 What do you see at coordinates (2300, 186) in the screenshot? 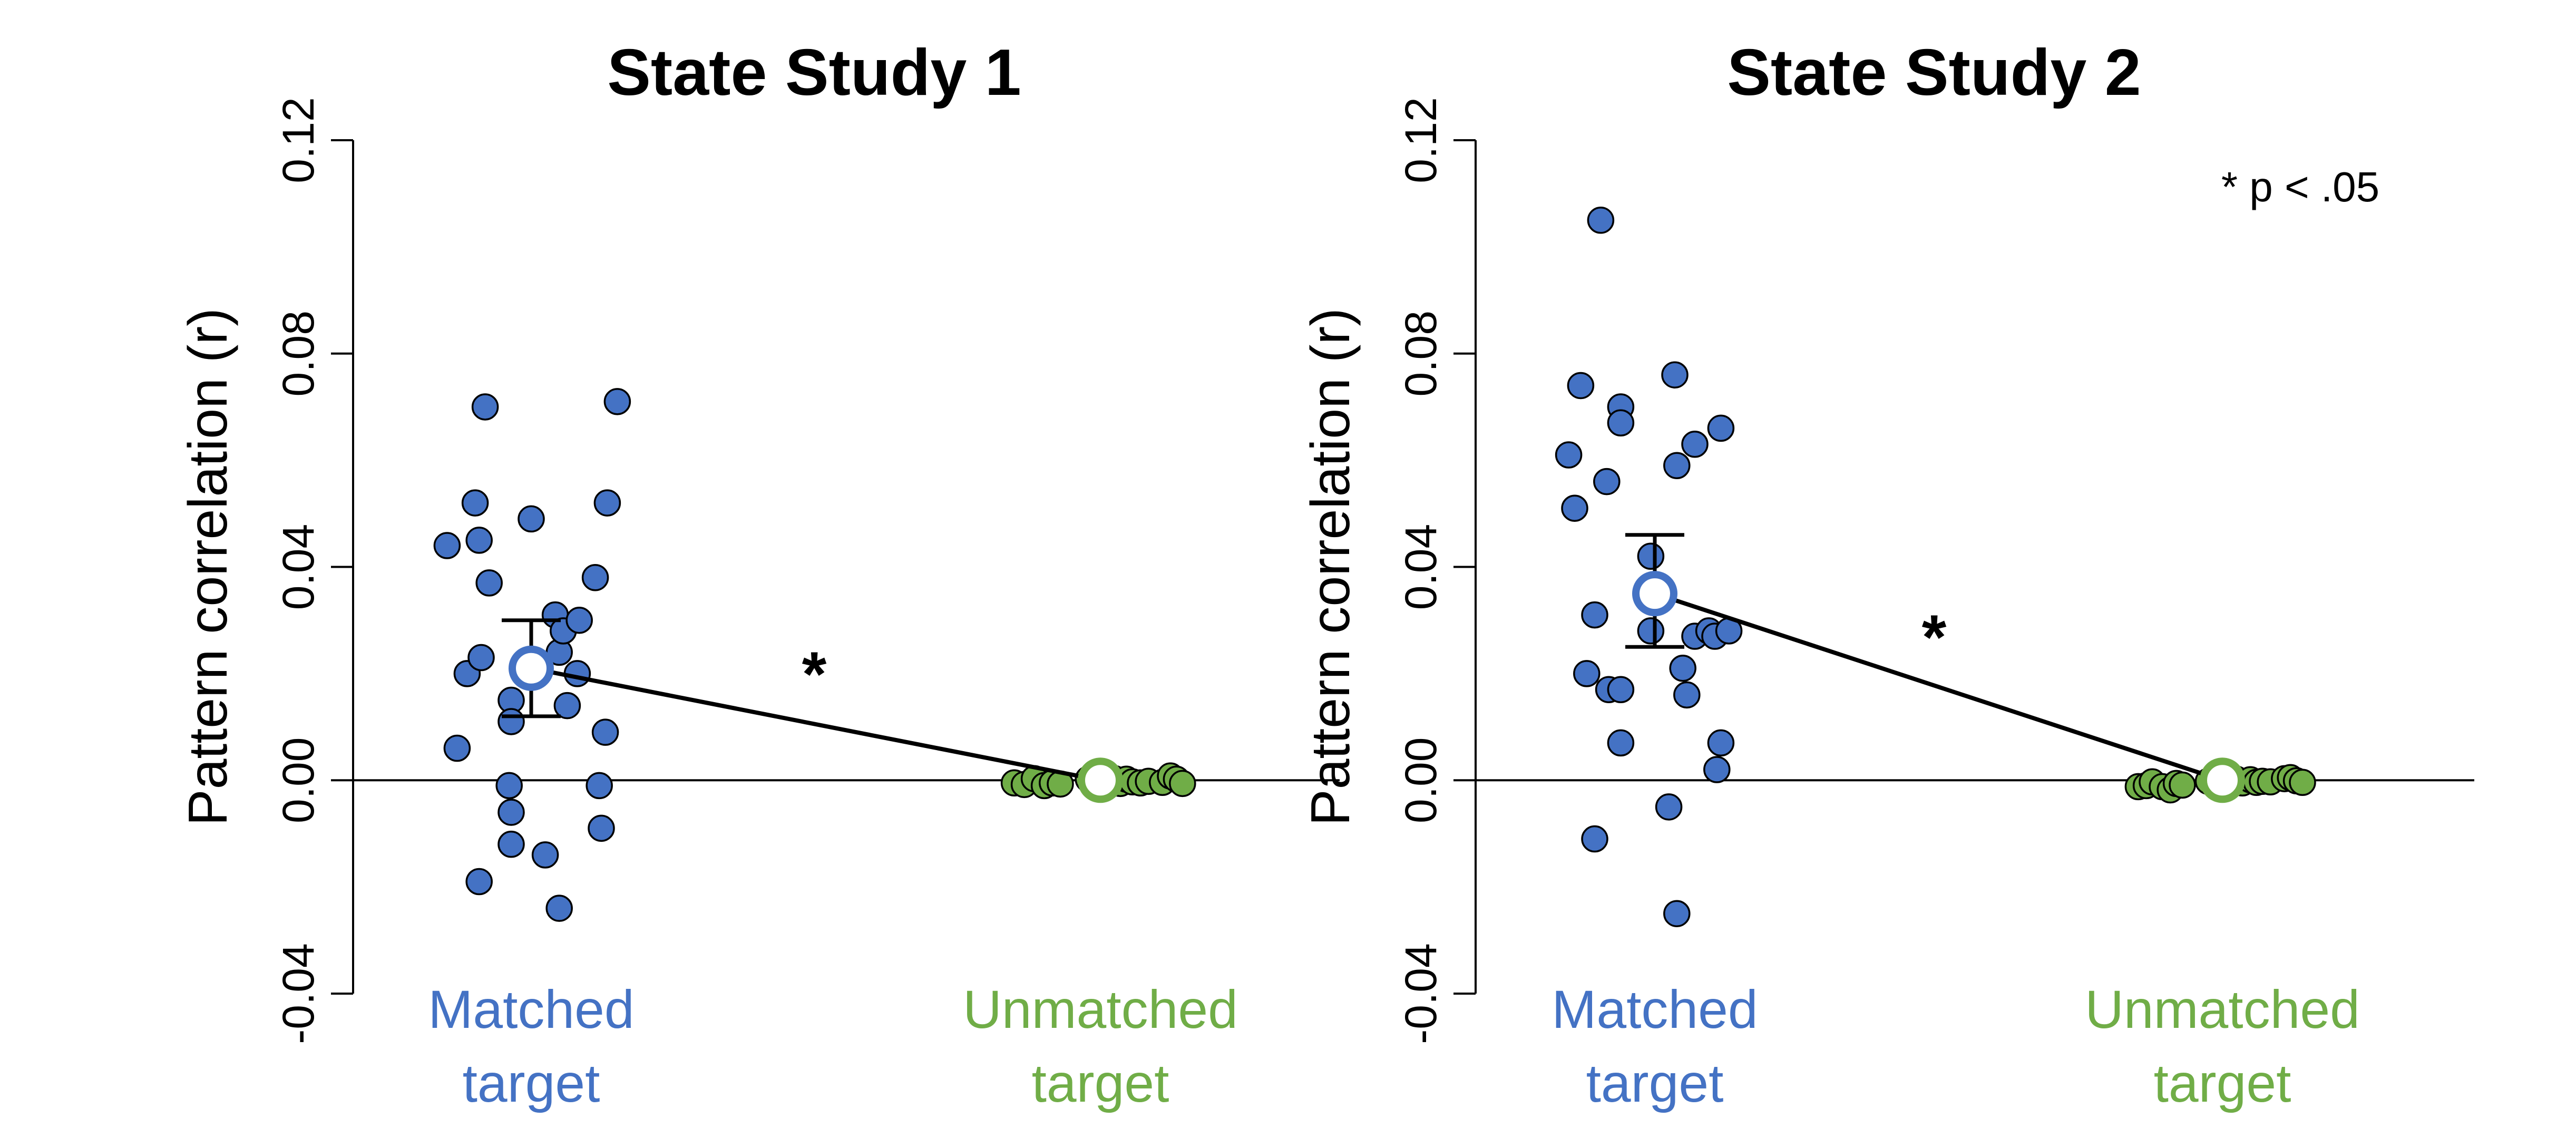
I see `p-value-annotation: * p < .05` at bounding box center [2300, 186].